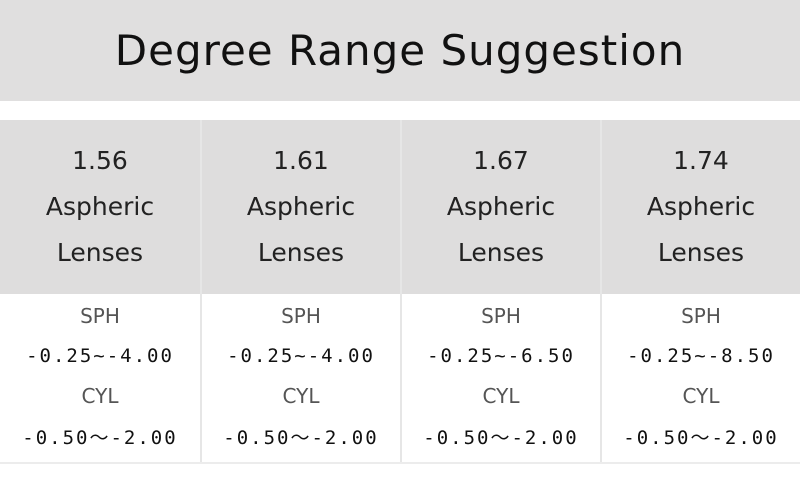  What do you see at coordinates (501, 207) in the screenshot?
I see `column-header: 1.67 Aspheric Lenses` at bounding box center [501, 207].